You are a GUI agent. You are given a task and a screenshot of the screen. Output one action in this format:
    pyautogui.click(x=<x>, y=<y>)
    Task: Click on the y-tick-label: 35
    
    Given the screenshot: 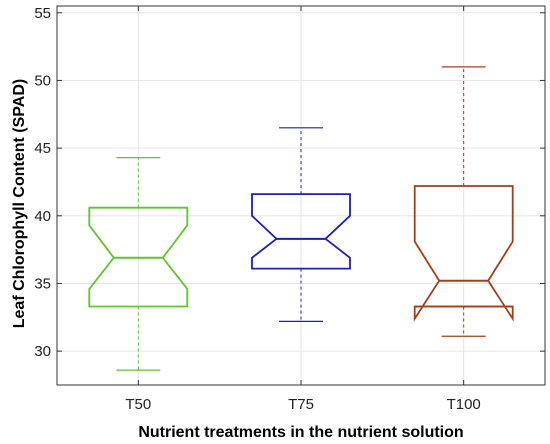 What is the action you would take?
    pyautogui.click(x=42, y=283)
    